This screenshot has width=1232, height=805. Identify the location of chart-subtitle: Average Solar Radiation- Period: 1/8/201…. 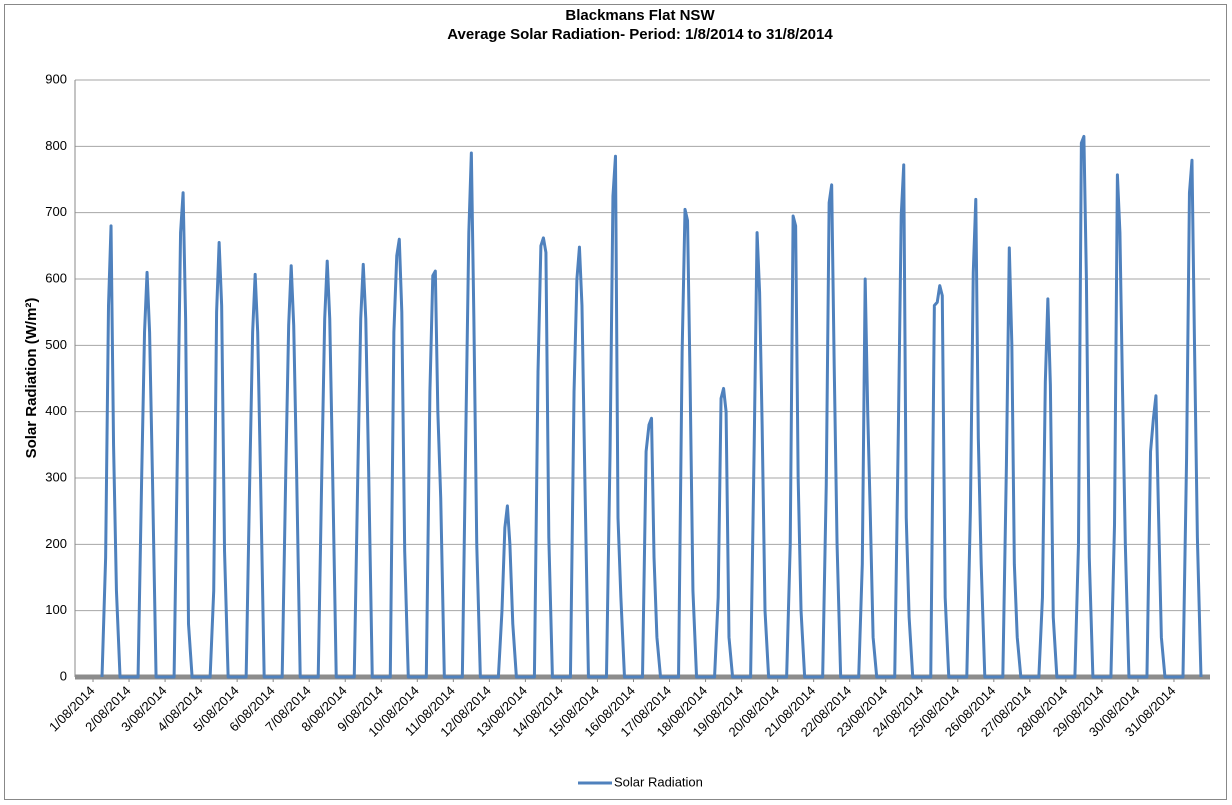
(640, 34).